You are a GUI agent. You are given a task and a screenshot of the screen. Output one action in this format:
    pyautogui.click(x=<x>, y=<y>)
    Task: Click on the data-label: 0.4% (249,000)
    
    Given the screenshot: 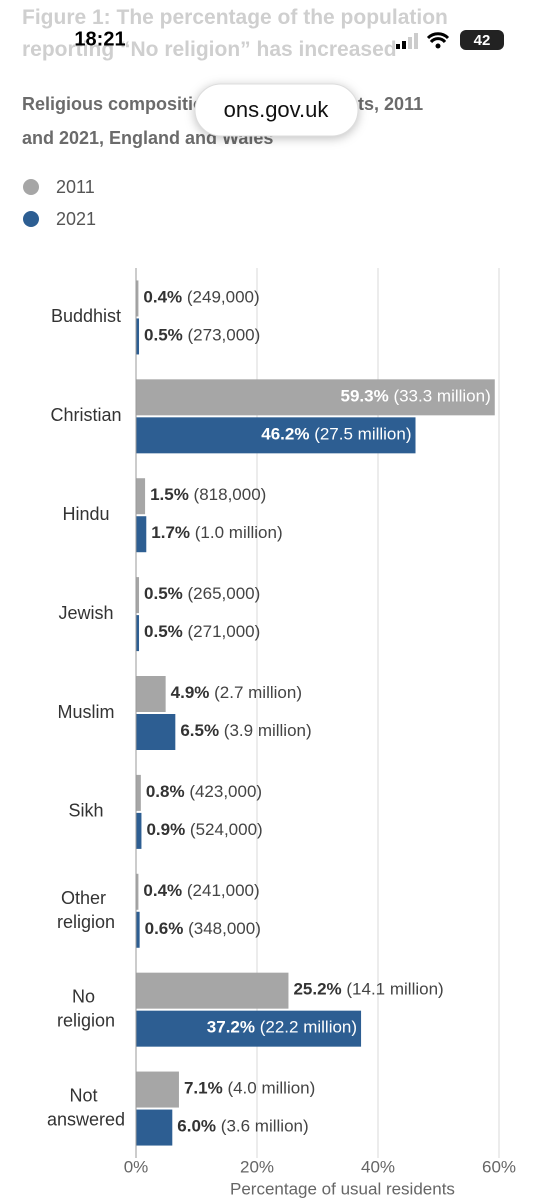 What is the action you would take?
    pyautogui.click(x=201, y=297)
    